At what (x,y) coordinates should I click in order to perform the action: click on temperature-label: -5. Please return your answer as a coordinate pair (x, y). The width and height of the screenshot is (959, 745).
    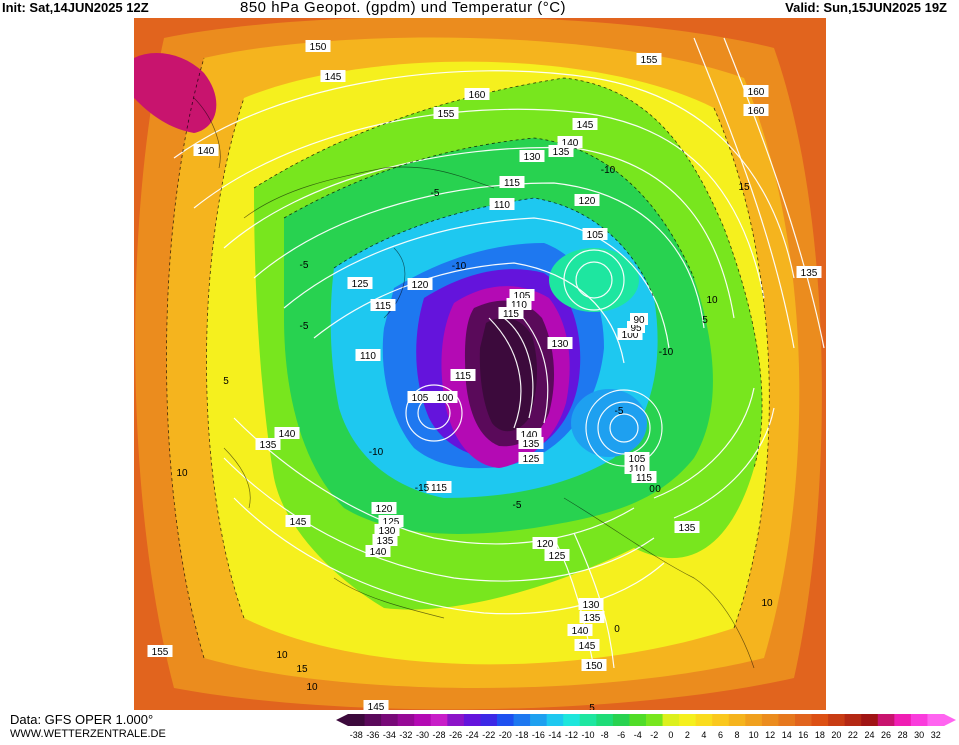
    Looking at the image, I should click on (435, 193).